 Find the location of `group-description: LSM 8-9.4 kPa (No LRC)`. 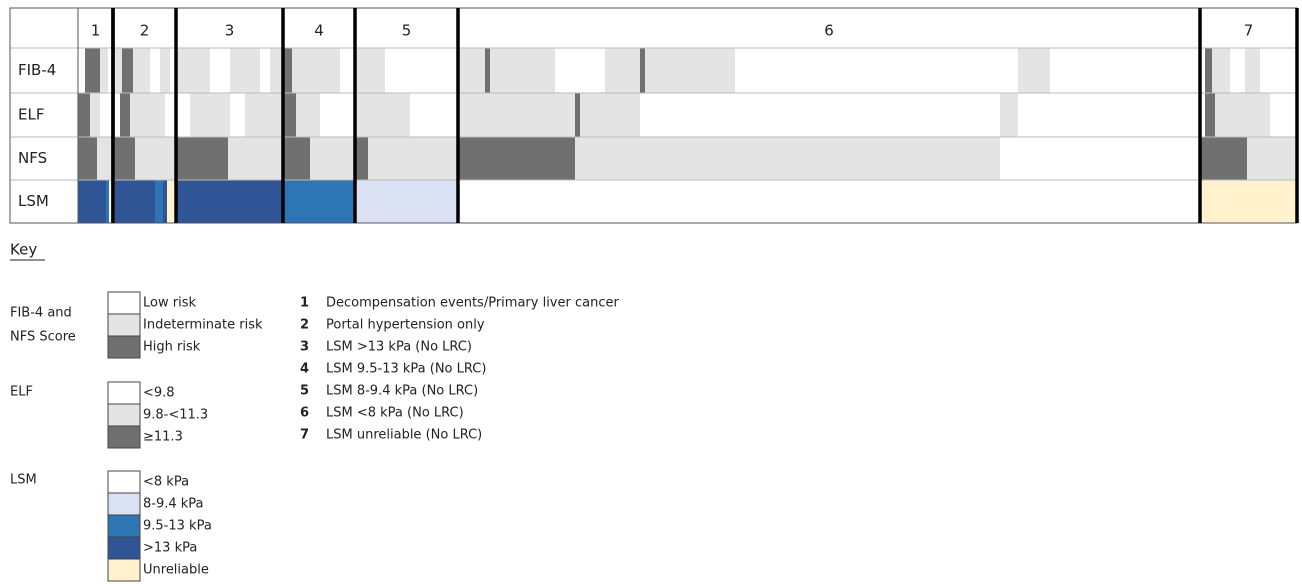

group-description: LSM 8-9.4 kPa (No LRC) is located at coordinates (402, 391).